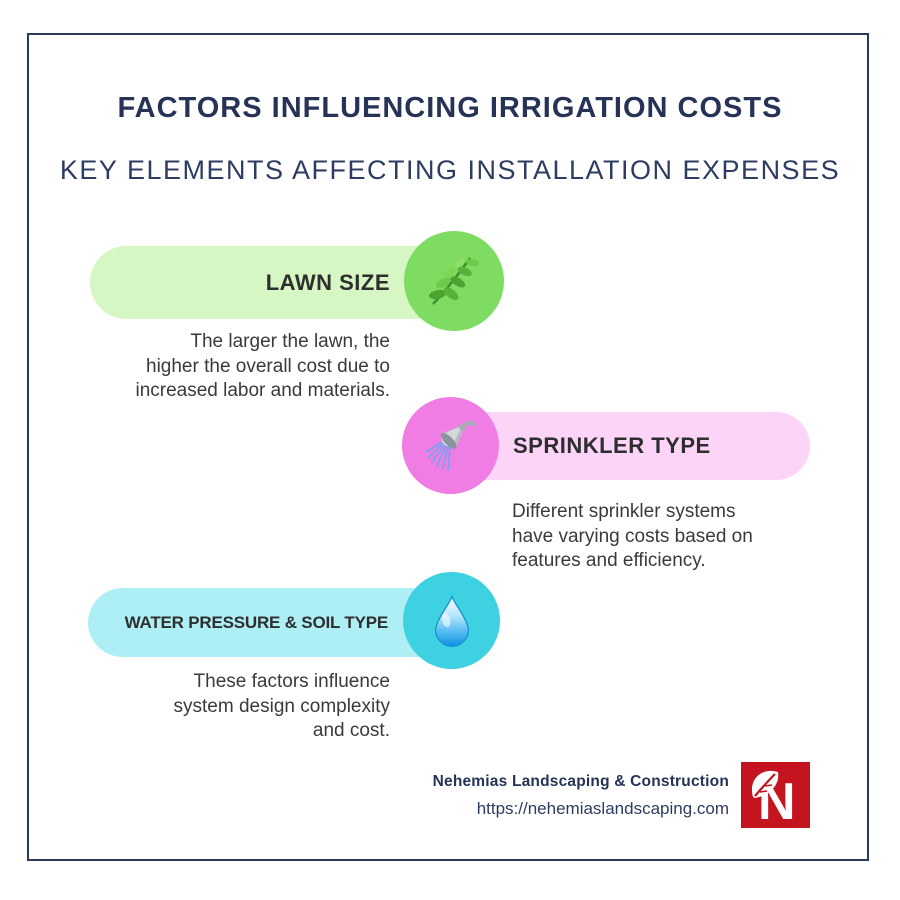  Describe the element at coordinates (609, 560) in the screenshot. I see `description-line: features and efficiency.` at that location.